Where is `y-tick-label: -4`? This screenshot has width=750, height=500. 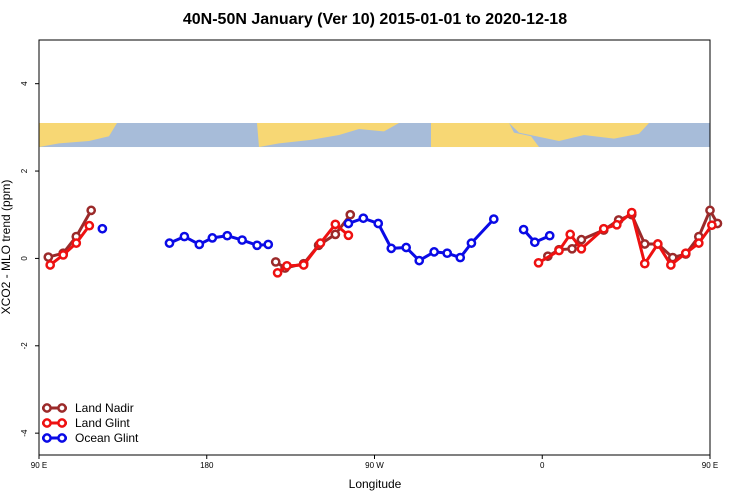
y-tick-label: -4 is located at coordinates (24, 433).